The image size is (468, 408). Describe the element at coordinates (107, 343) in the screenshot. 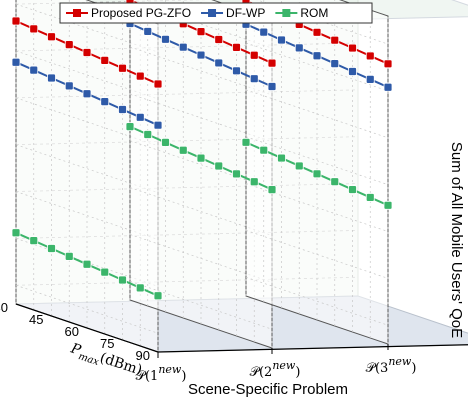

I see `pmax-tick-label: 75` at that location.